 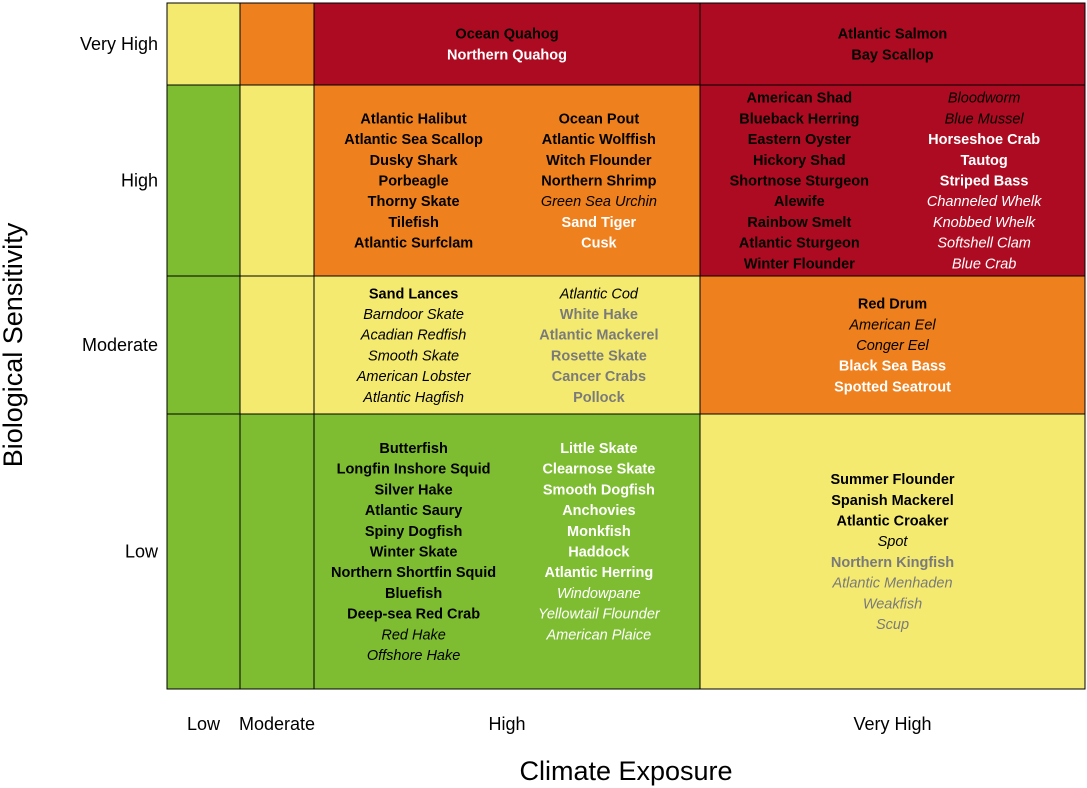 I want to click on cell-low-sensitivity-high-exposure, so click(x=507, y=551).